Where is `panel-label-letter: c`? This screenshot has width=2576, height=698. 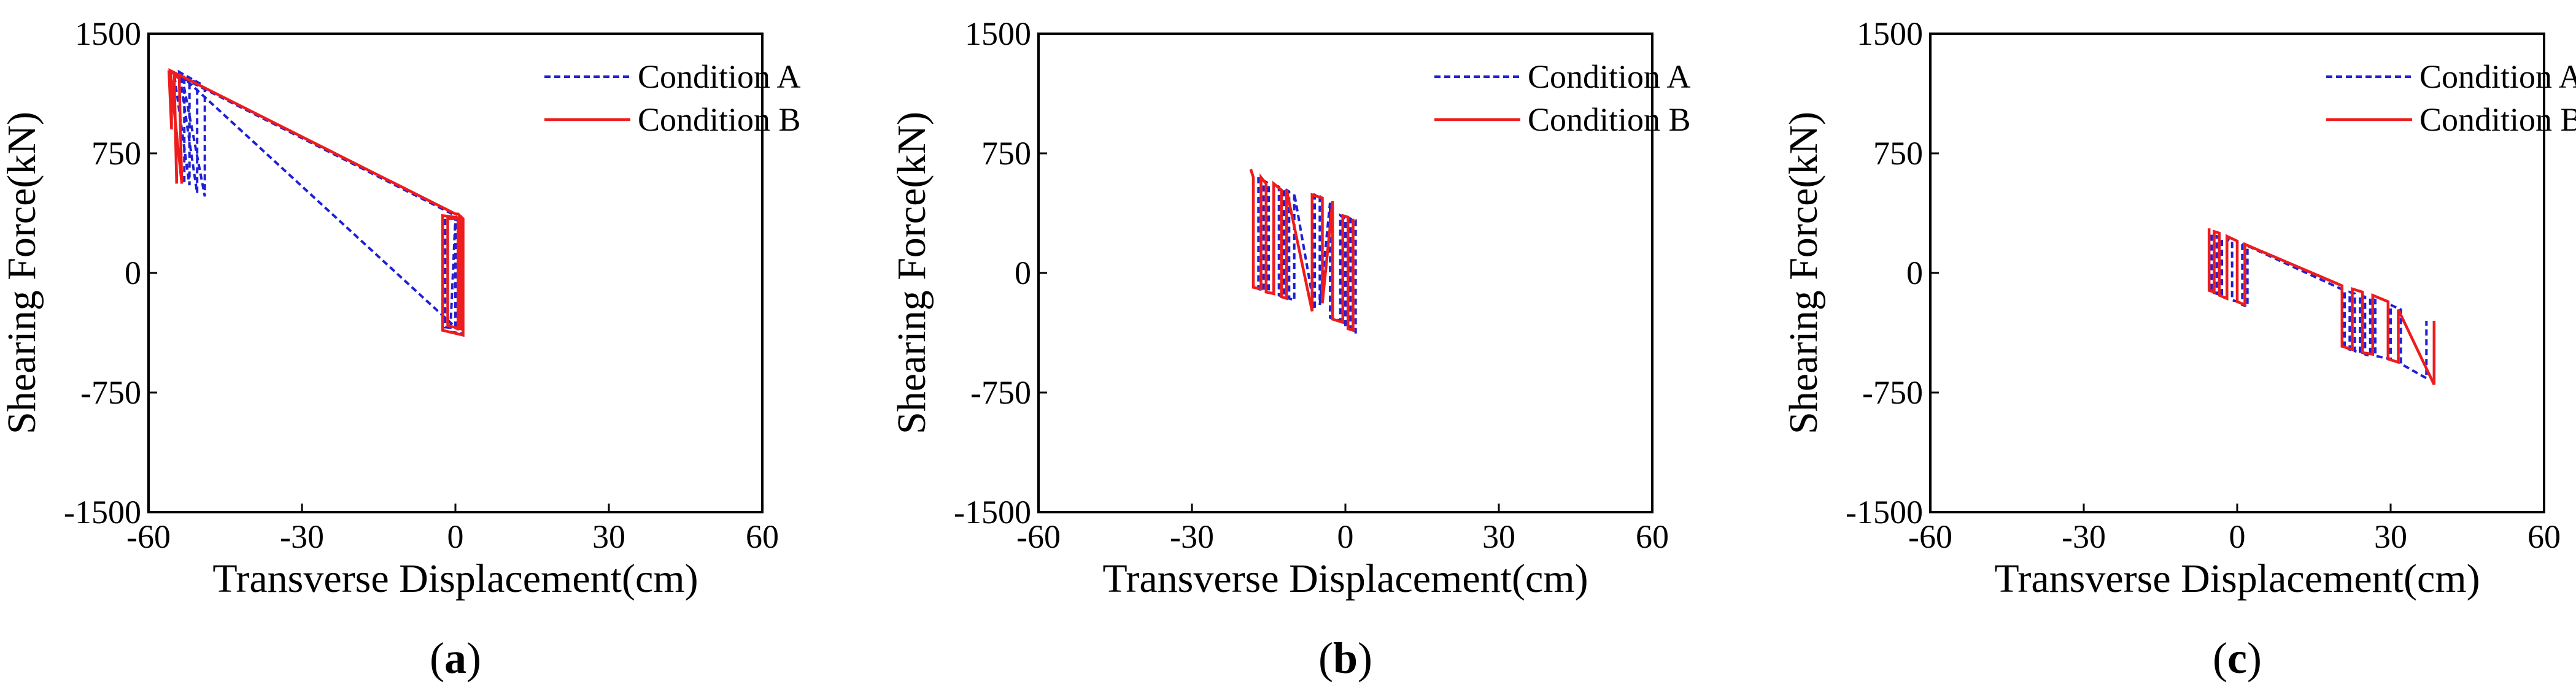
panel-label-letter: c is located at coordinates (2237, 658).